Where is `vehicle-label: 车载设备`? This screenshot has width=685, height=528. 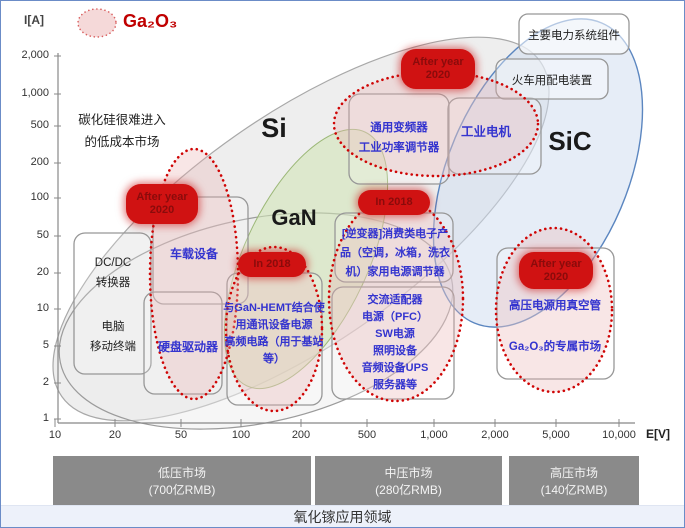
vehicle-label: 车载设备 is located at coordinates (193, 254).